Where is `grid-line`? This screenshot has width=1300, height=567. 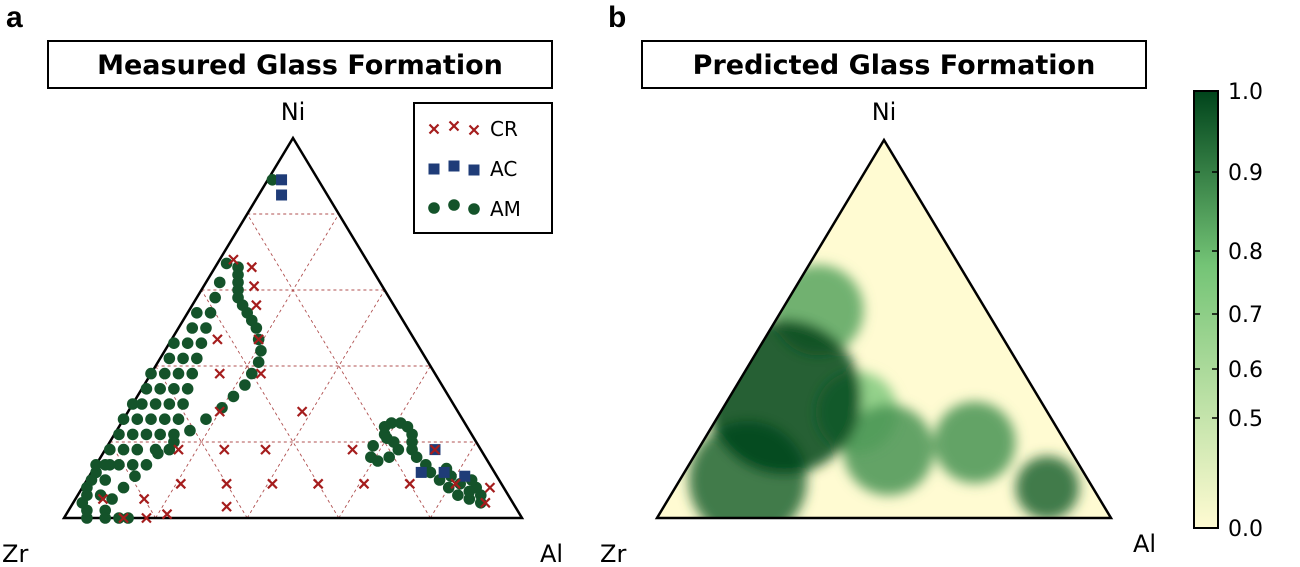
grid-line is located at coordinates (338, 366).